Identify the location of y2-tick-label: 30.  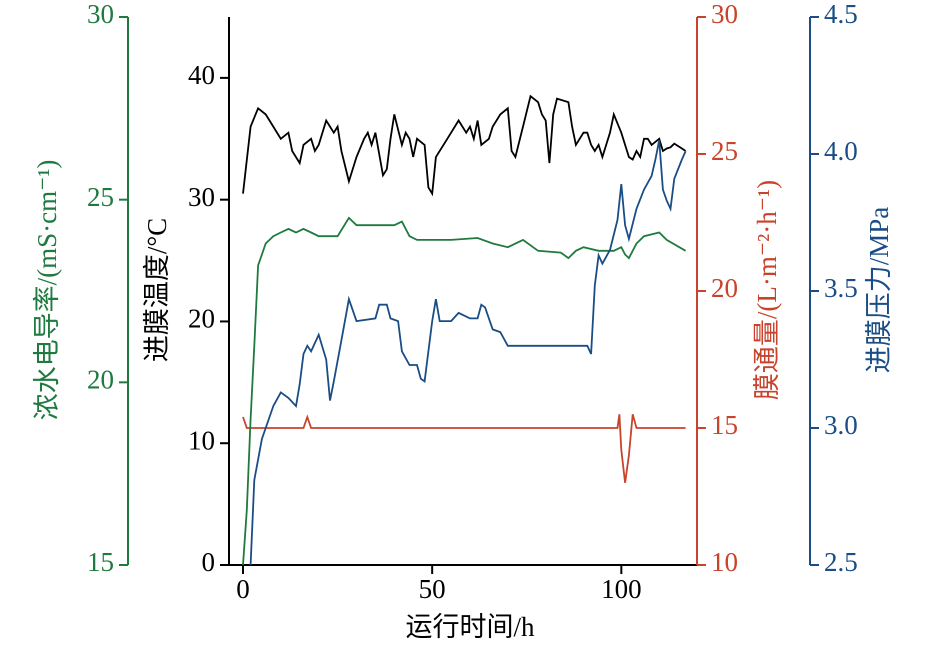
(724, 14).